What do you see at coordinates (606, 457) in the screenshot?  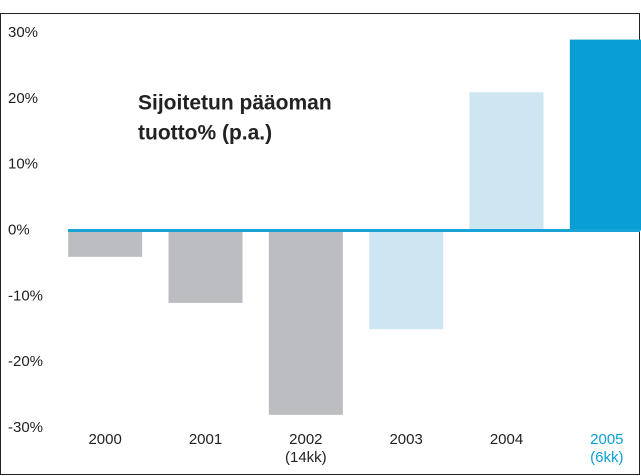 I see `x-tick-note: (6kk)` at bounding box center [606, 457].